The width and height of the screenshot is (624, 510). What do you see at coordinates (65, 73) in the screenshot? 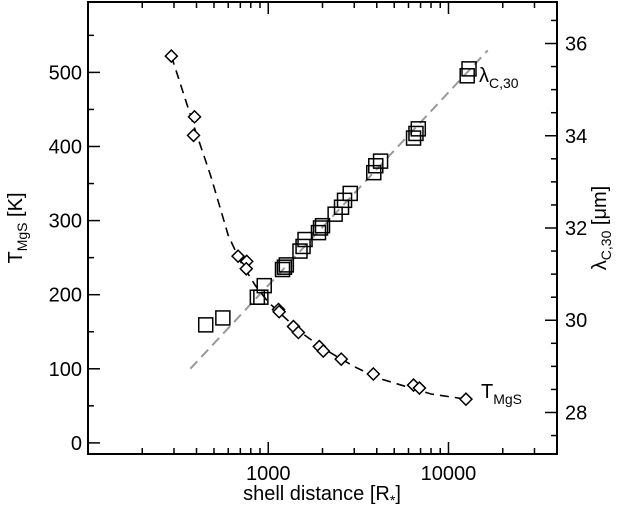
I see `y-left-tick-label: 500` at bounding box center [65, 73].